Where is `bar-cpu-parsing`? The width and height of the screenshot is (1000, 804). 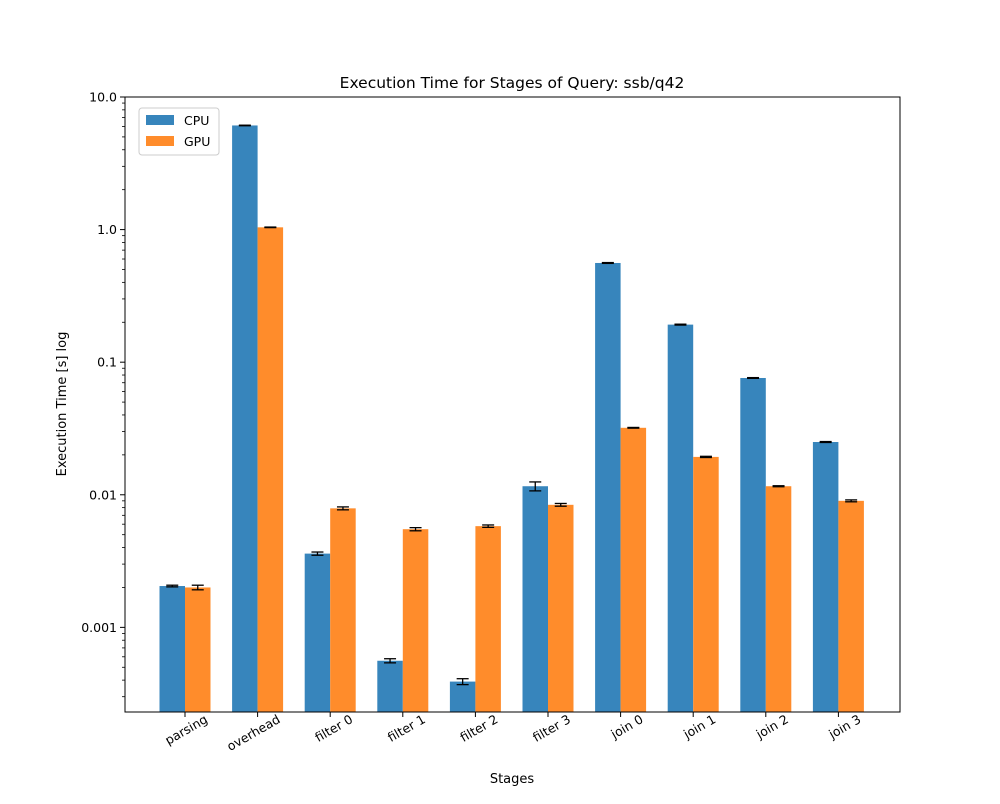
bar-cpu-parsing is located at coordinates (172, 649).